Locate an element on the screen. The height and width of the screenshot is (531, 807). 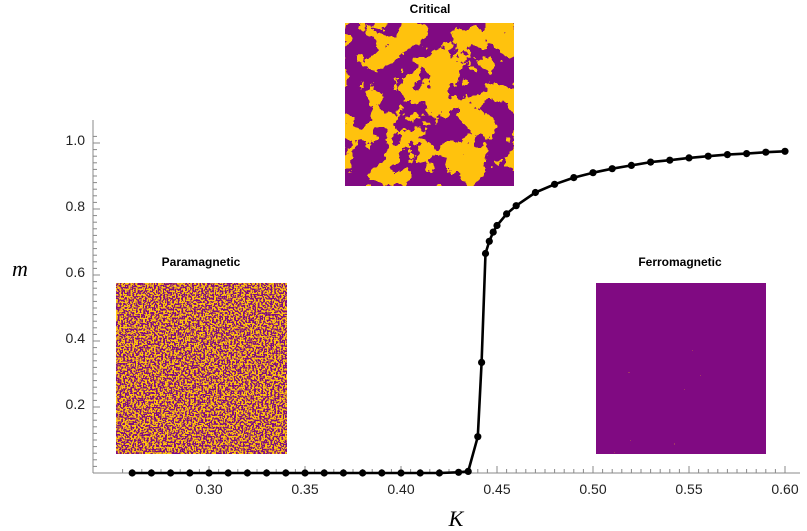
x-tick-label: 0.45 is located at coordinates (496, 489).